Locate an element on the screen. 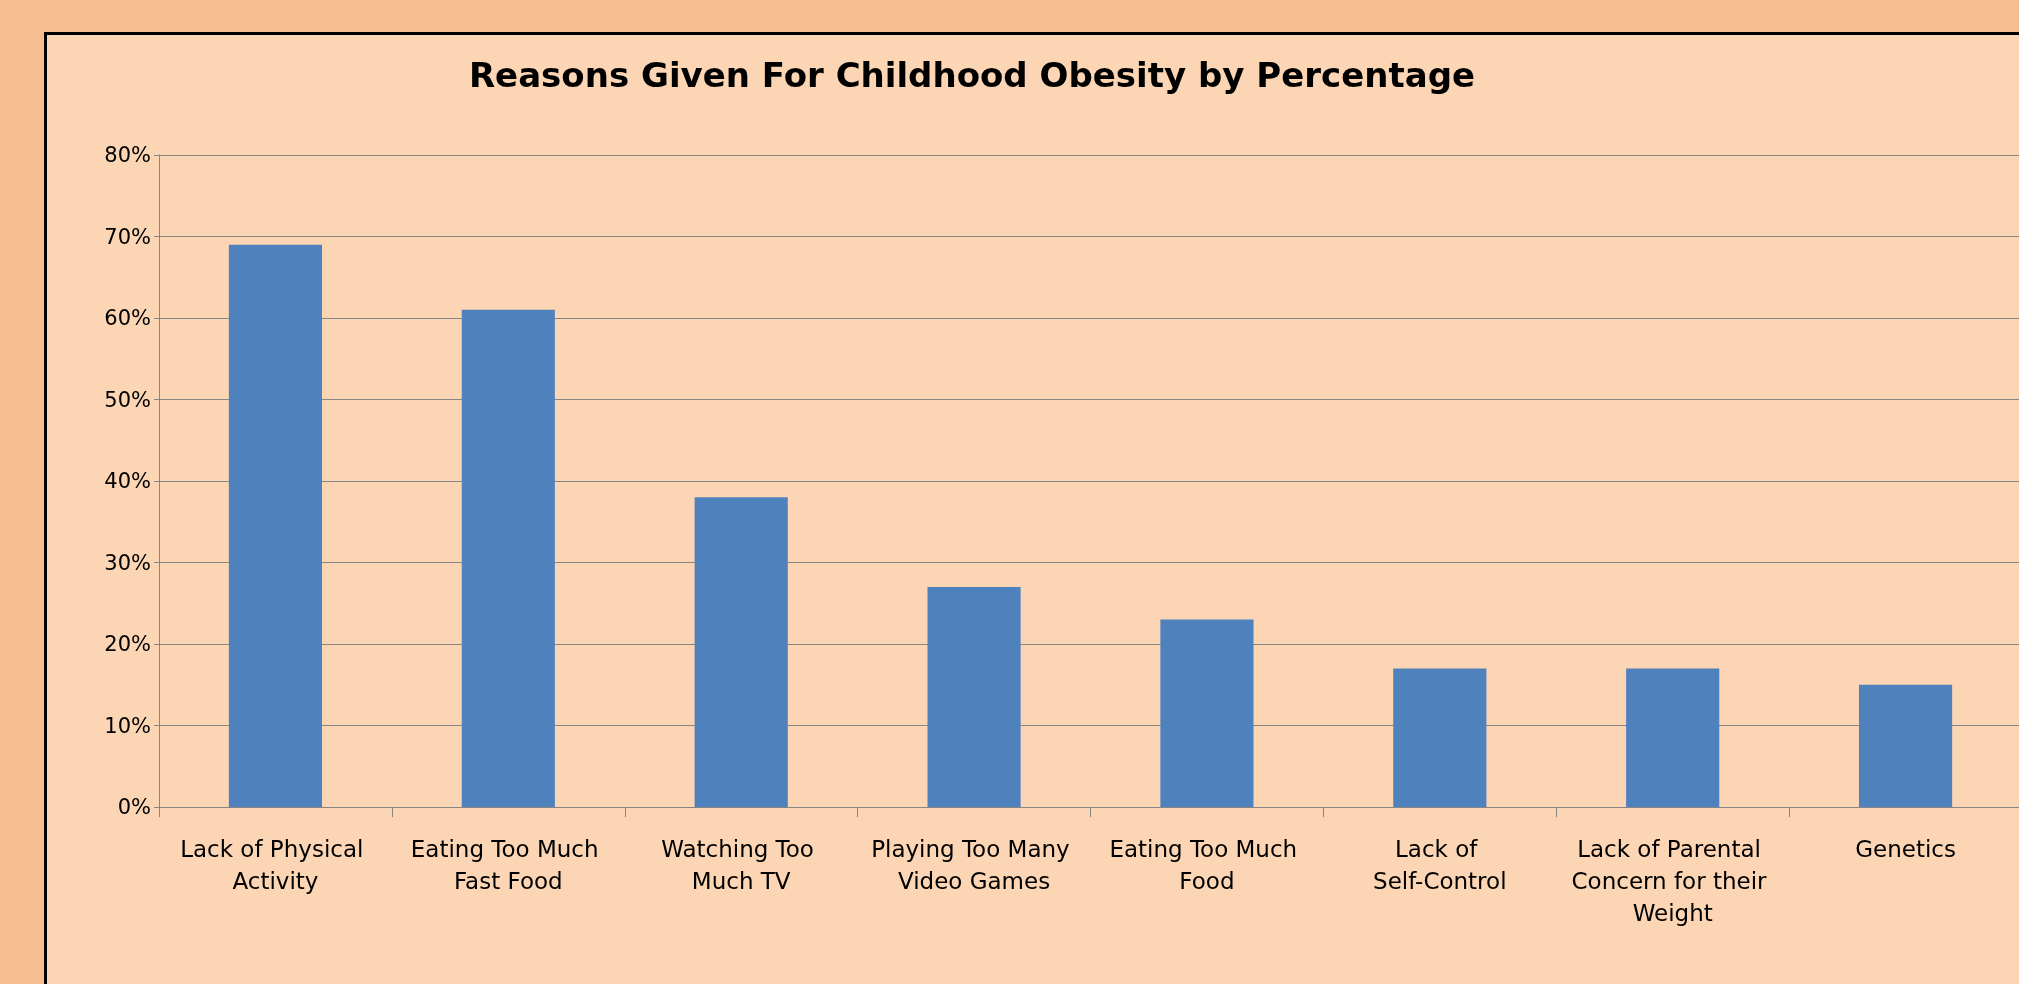 This screenshot has width=2019, height=984. y-tick-label: 40% is located at coordinates (127, 481).